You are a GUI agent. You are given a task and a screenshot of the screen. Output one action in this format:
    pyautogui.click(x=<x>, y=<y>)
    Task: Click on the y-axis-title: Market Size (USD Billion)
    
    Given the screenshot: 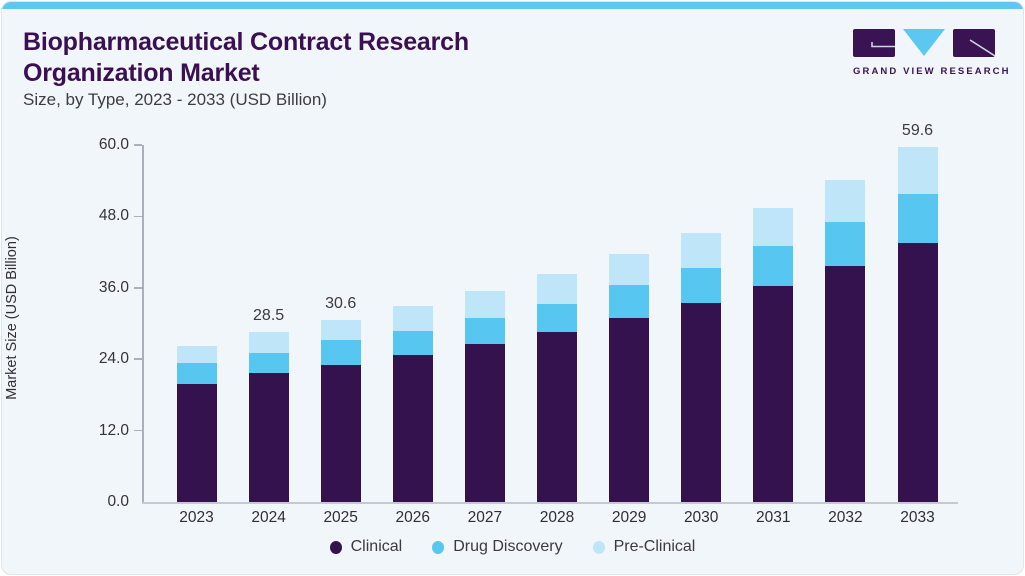 What is the action you would take?
    pyautogui.click(x=12, y=318)
    